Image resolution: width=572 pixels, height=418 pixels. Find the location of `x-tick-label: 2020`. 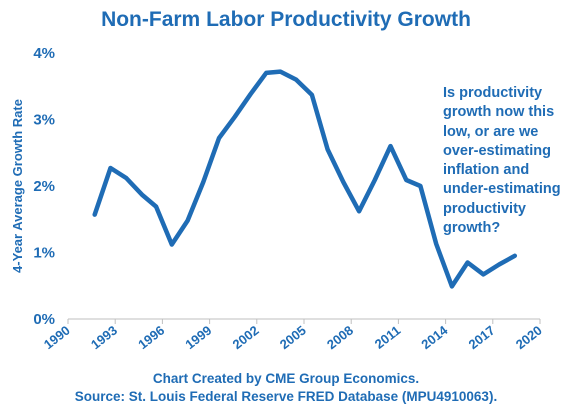

x-tick-label: 2020 is located at coordinates (529, 338).